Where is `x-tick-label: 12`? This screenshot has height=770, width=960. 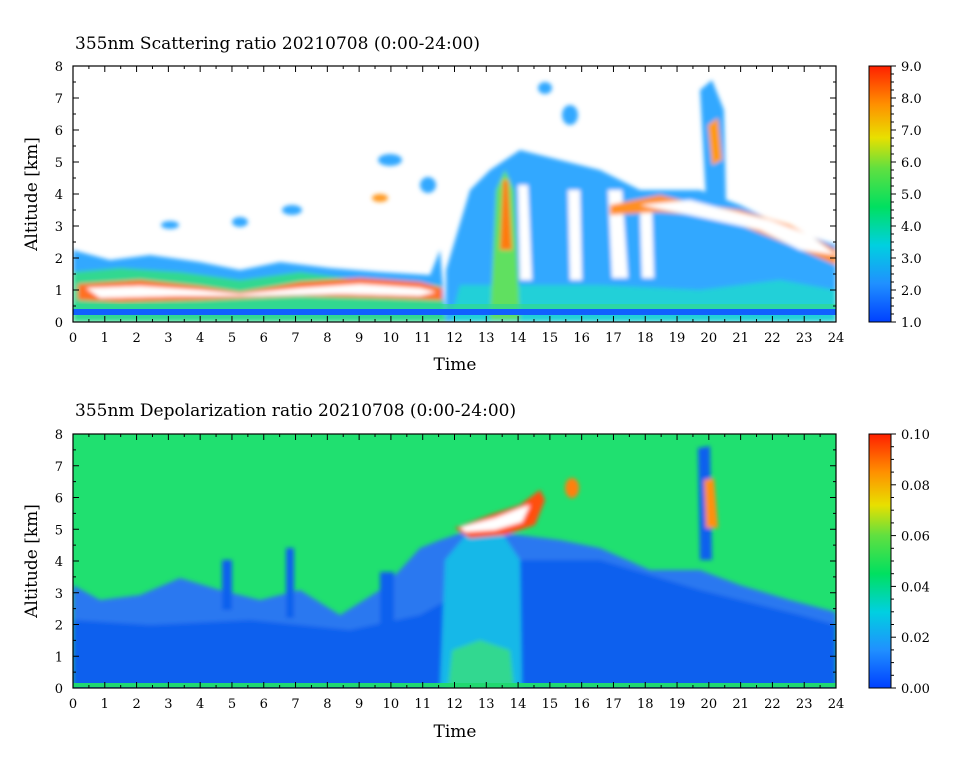 x-tick-label: 12 is located at coordinates (454, 704).